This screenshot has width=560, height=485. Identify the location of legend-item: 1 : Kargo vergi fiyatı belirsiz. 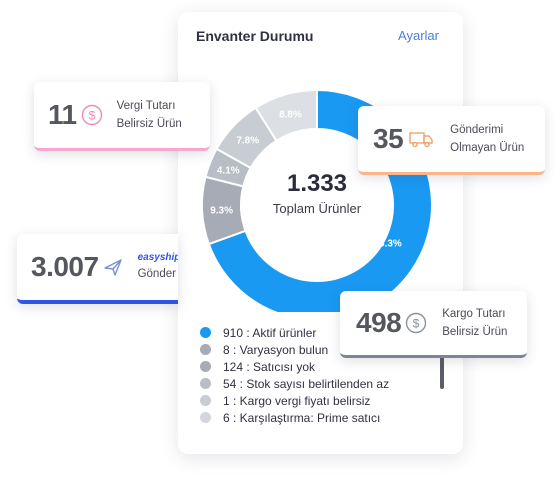
(325, 400).